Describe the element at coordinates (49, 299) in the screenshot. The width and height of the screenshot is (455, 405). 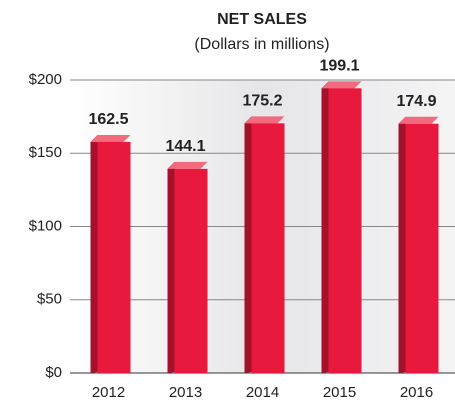
I see `y-tick-label: $50` at that location.